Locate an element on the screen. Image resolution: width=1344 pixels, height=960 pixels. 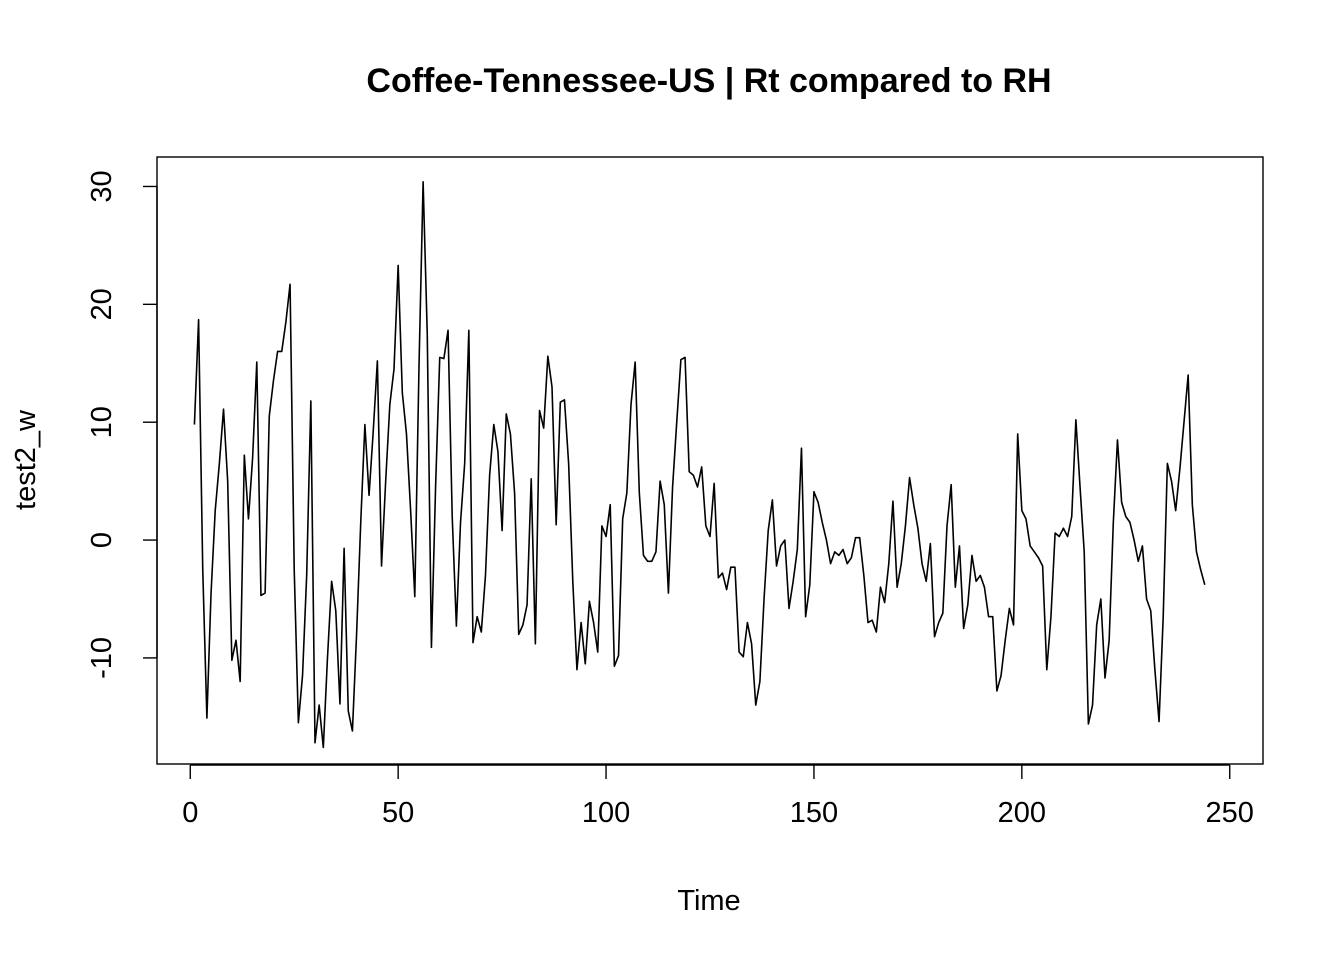
x-tick-label: 200 is located at coordinates (1022, 813).